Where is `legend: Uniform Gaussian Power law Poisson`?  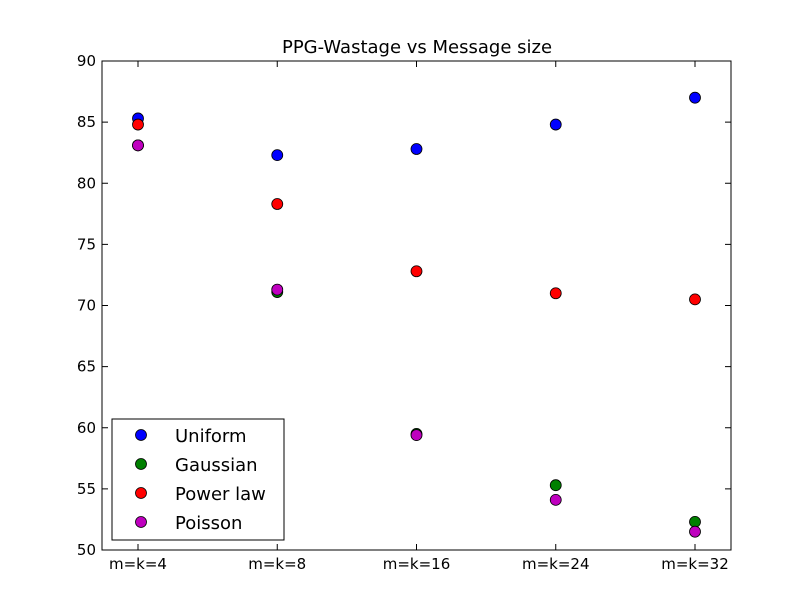
legend: Uniform Gaussian Power law Poisson is located at coordinates (198, 479).